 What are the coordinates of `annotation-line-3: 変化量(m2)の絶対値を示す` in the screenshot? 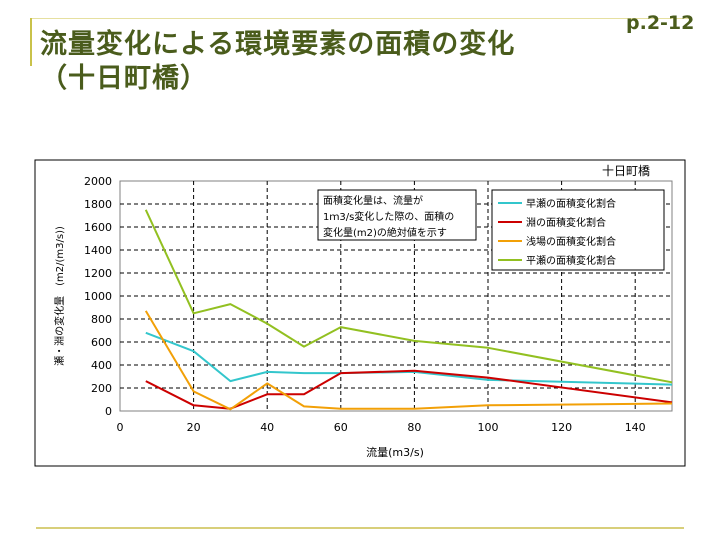 It's located at (385, 232).